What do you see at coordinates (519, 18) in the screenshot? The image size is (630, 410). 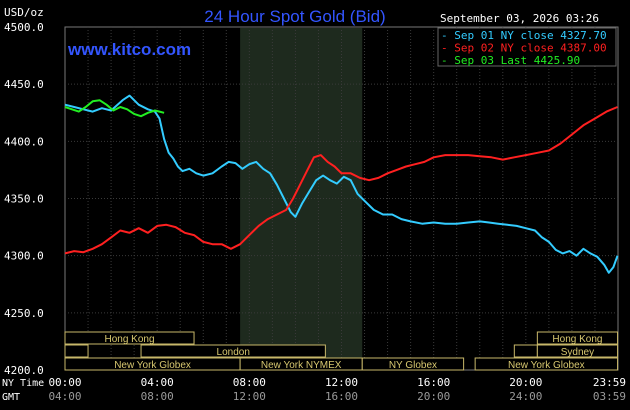 I see `timestamp: September 03, 2026 03:26` at bounding box center [519, 18].